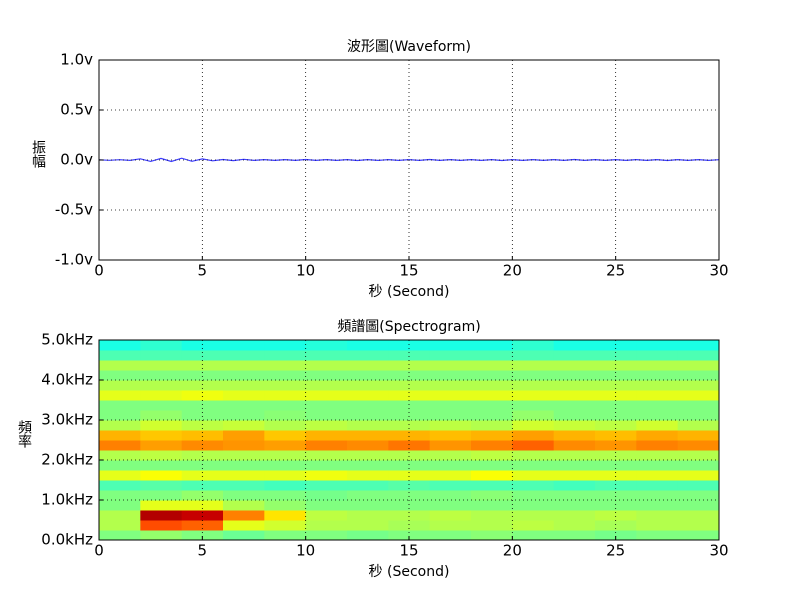  Describe the element at coordinates (305, 271) in the screenshot. I see `x-tick-label: 10` at that location.